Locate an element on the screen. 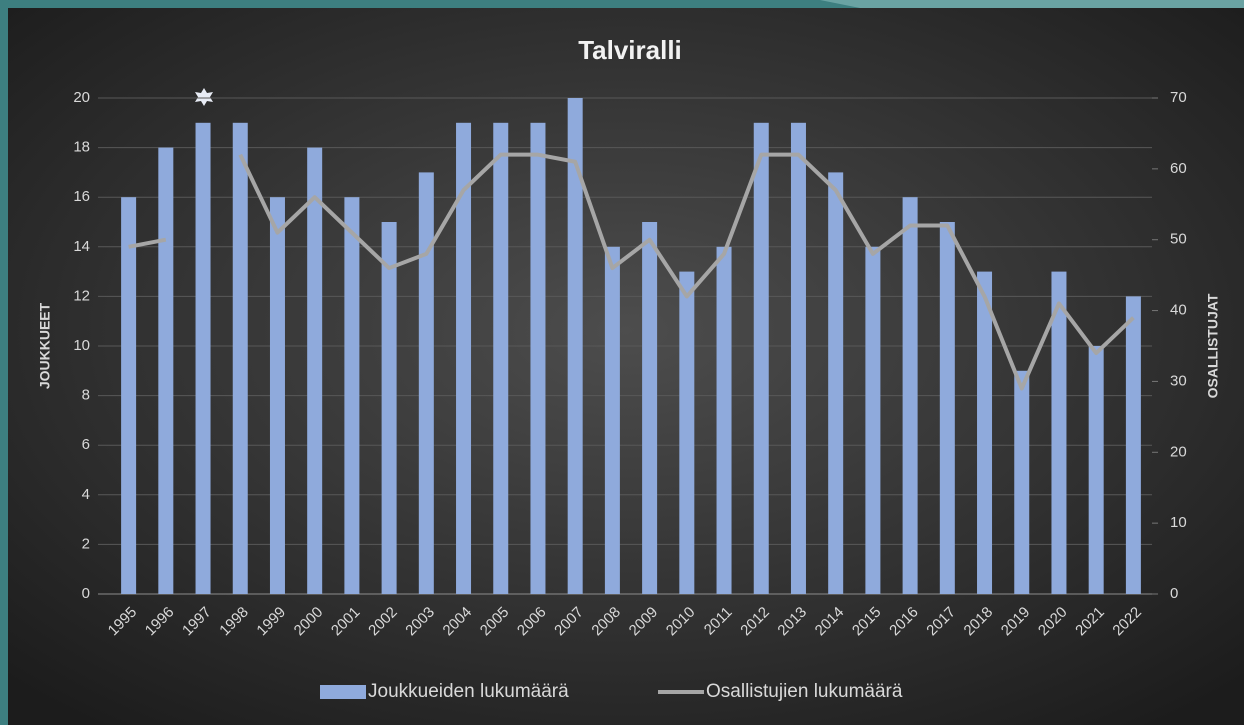  y-tick-label: 2 is located at coordinates (86, 543).